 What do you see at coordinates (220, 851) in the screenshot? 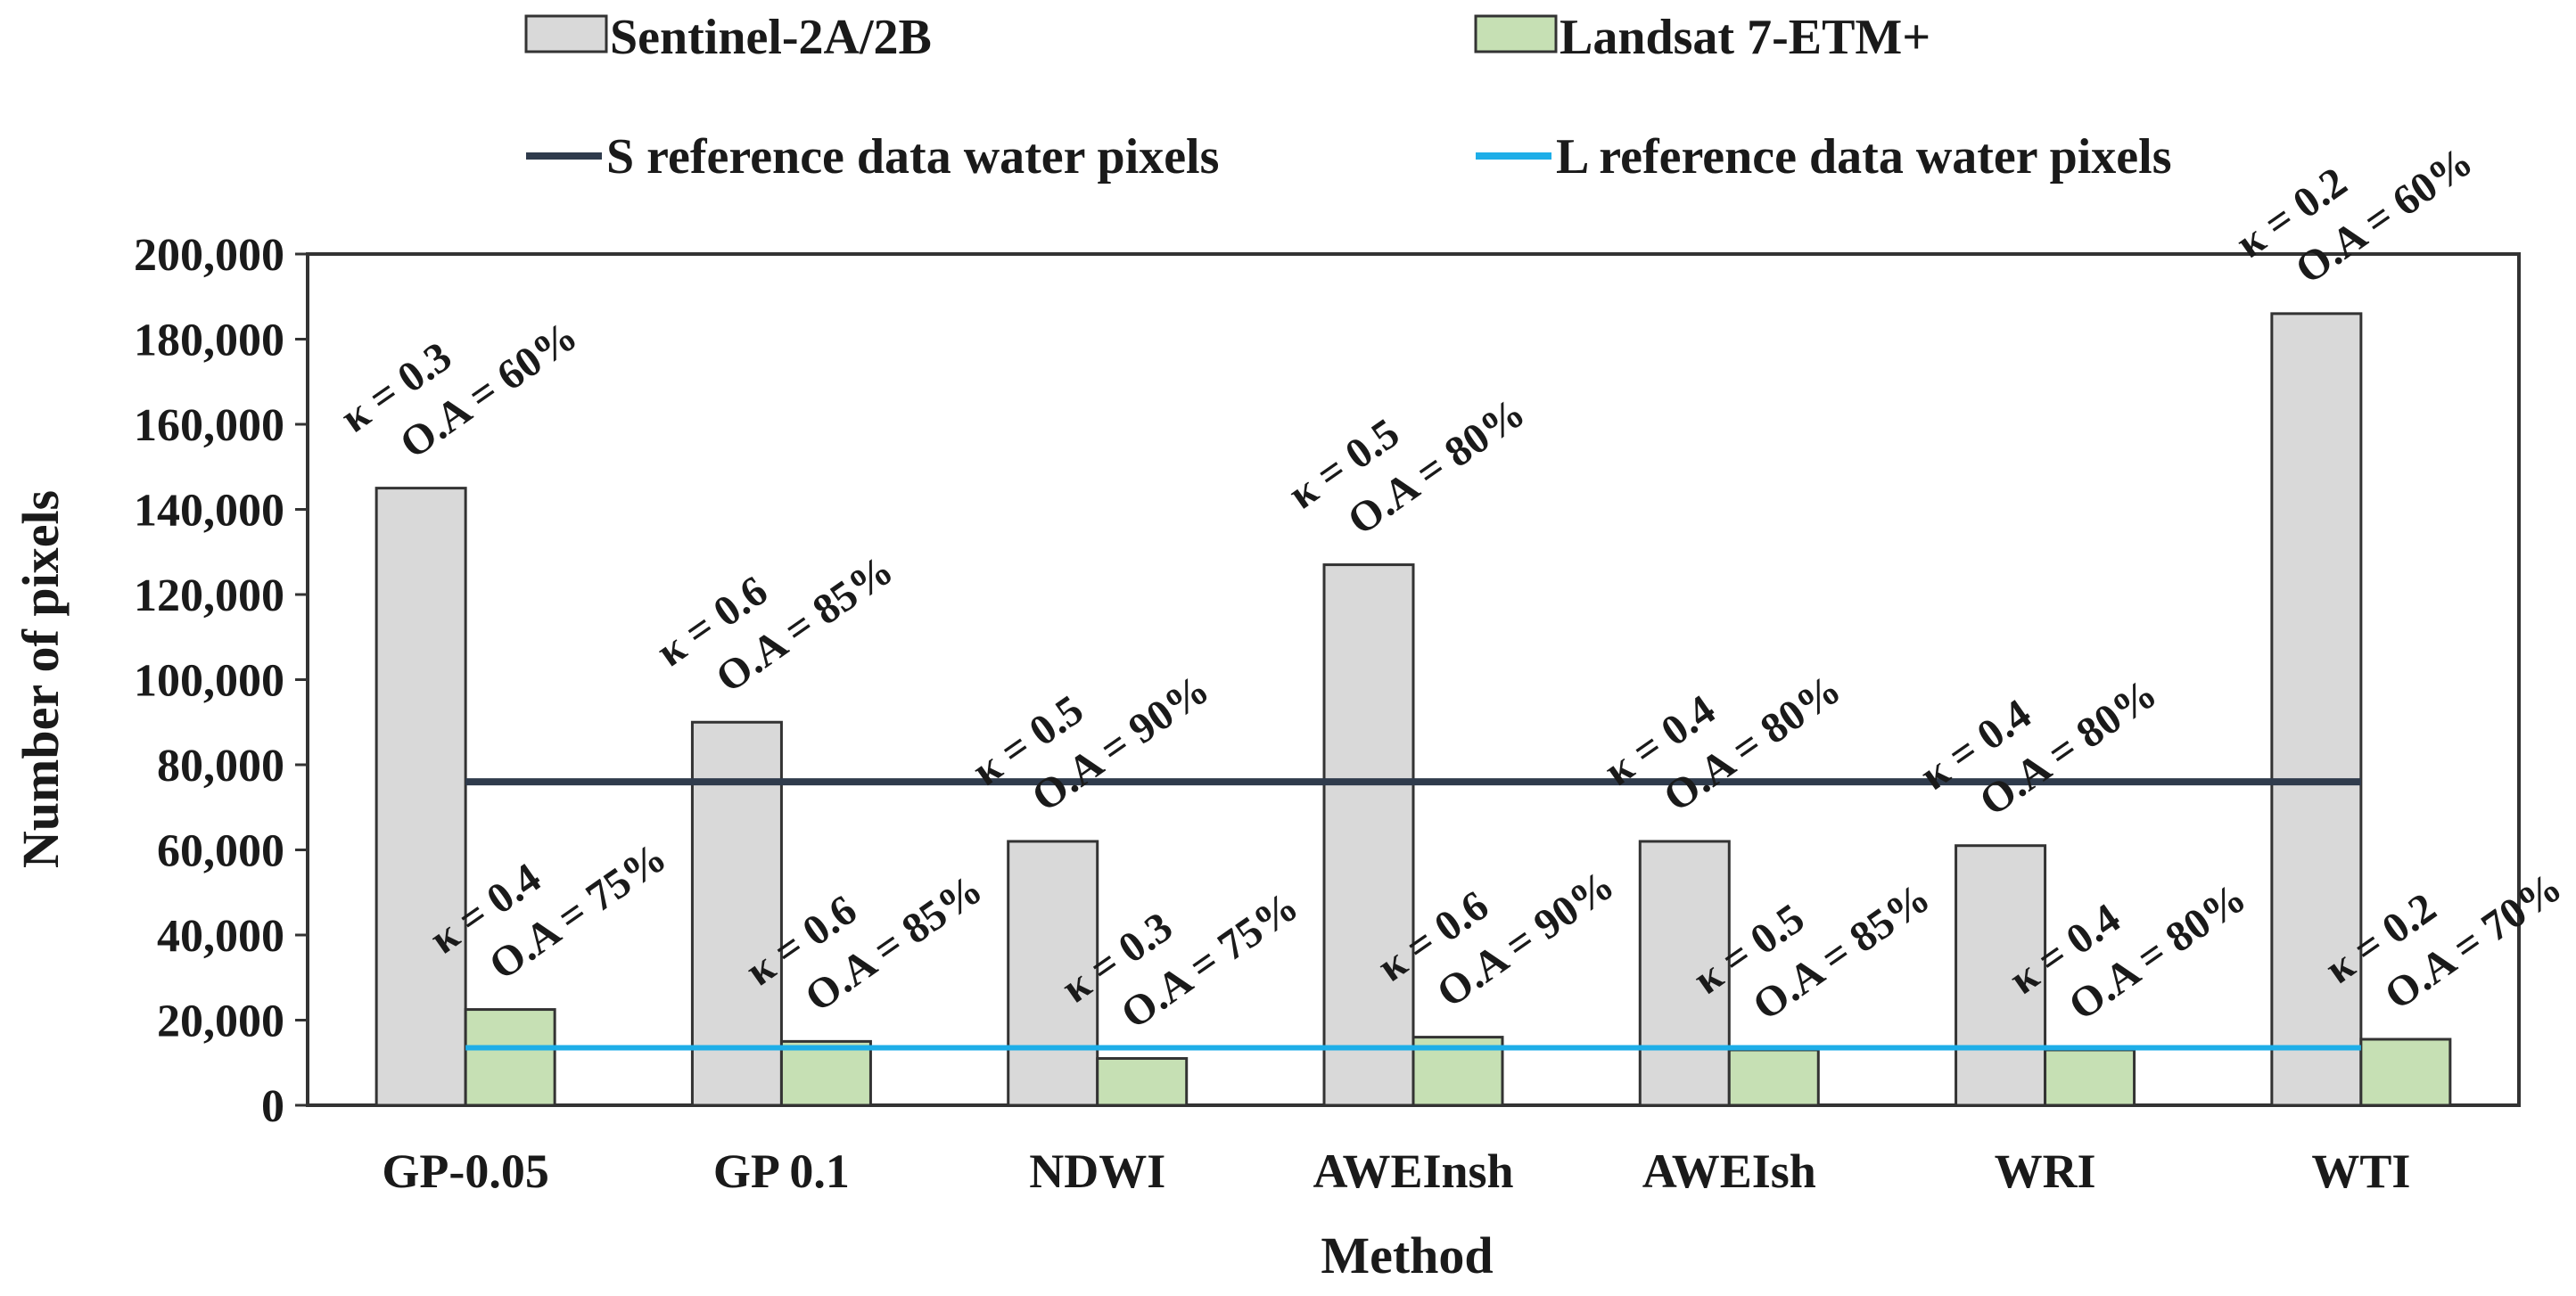
I see `y-tick-label: 60,000` at bounding box center [220, 851].